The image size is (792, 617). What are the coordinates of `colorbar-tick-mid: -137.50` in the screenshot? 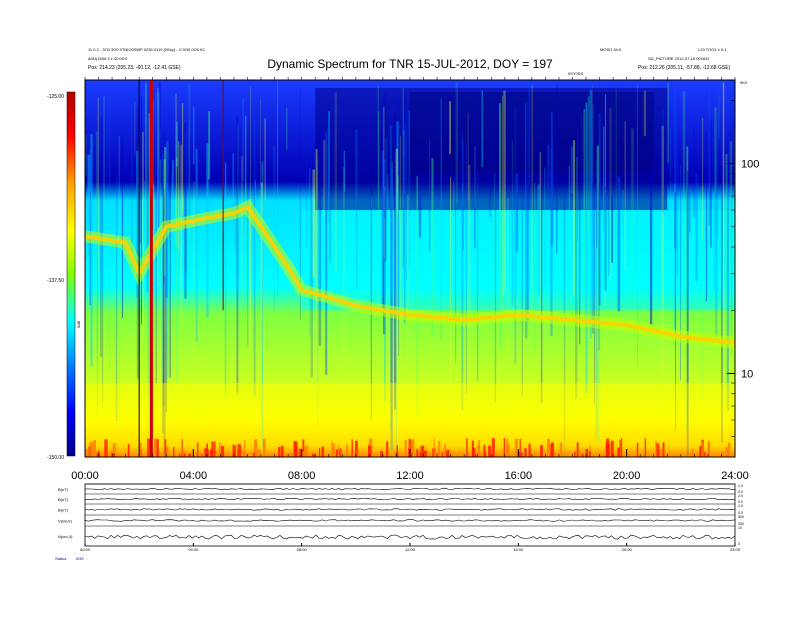 It's located at (55, 281).